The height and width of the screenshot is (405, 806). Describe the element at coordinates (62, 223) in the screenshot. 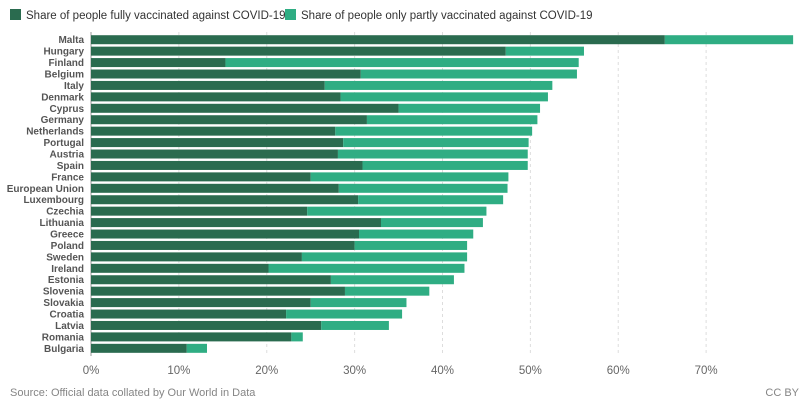

I see `category-label-lithuania: Lithuania` at that location.